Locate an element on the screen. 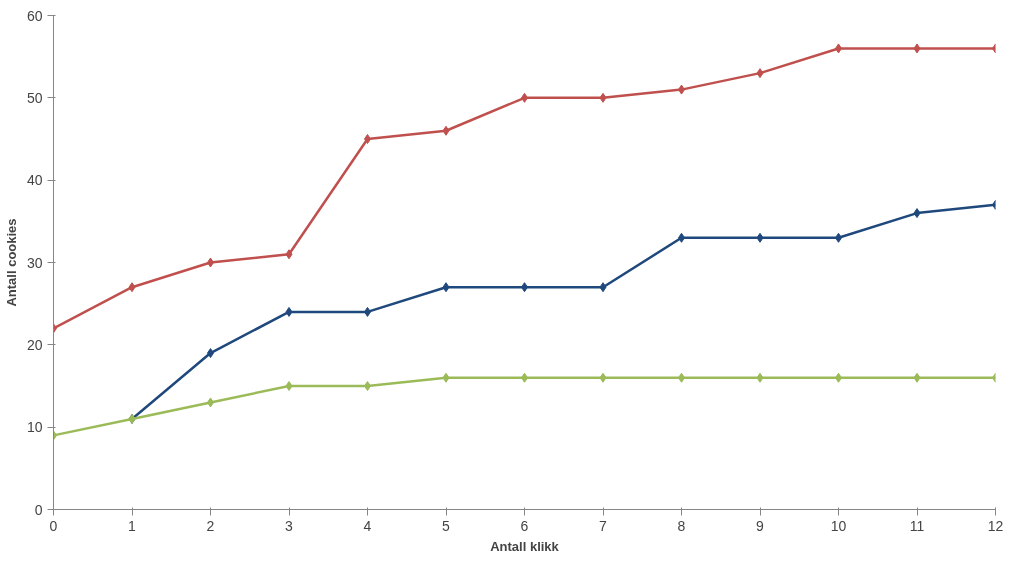 This screenshot has width=1023, height=564. y-tick-label: 20 is located at coordinates (34, 344).